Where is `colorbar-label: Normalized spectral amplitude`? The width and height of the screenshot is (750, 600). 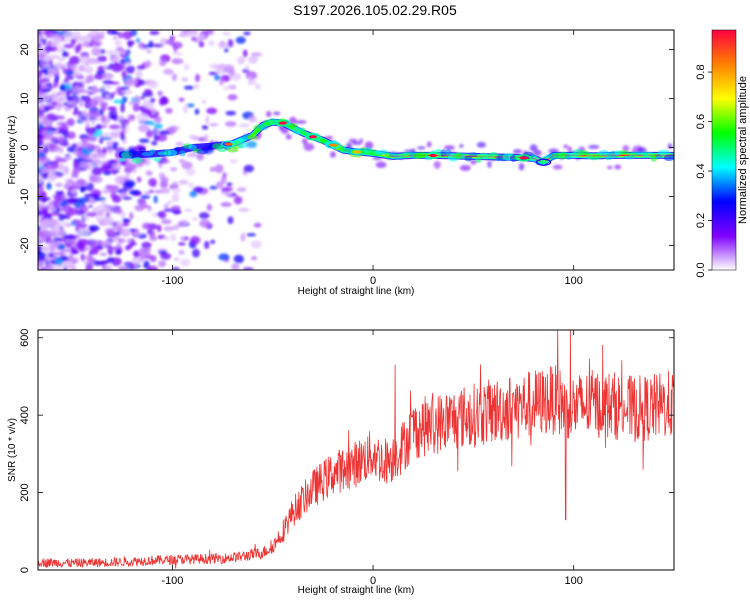 colorbar-label: Normalized spectral amplitude is located at coordinates (743, 150).